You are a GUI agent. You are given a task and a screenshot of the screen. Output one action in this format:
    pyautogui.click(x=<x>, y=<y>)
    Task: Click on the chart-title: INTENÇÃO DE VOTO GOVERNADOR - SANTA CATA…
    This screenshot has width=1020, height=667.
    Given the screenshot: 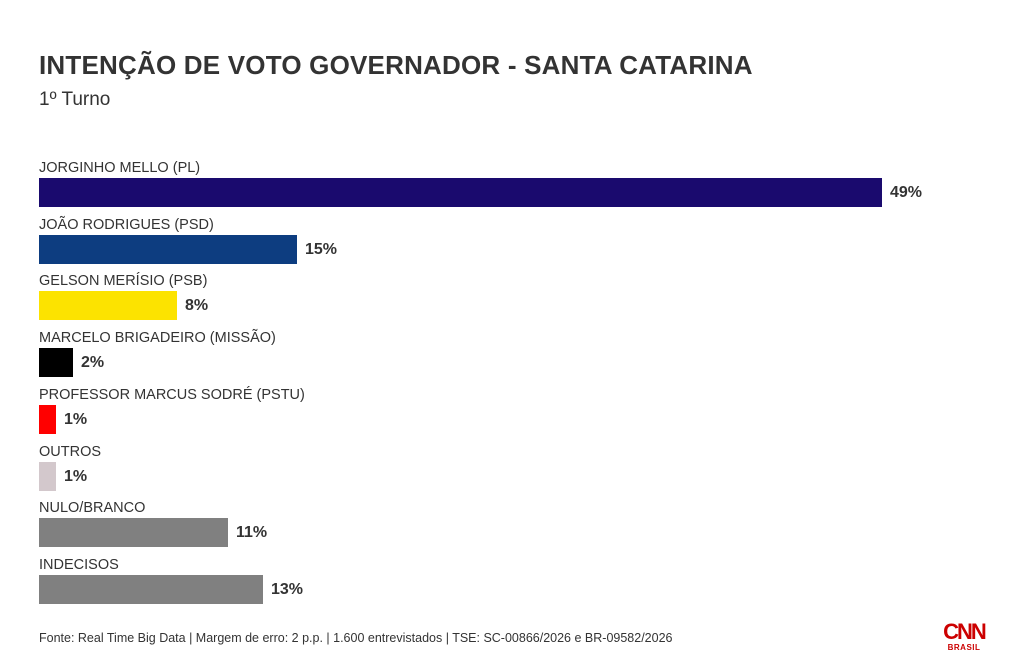 What is the action you would take?
    pyautogui.click(x=396, y=65)
    